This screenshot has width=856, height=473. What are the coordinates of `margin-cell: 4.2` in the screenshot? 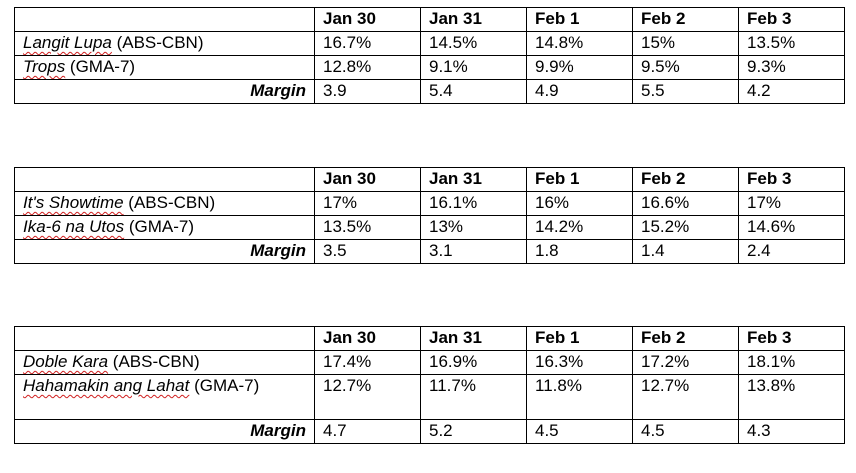 It's located at (791, 91).